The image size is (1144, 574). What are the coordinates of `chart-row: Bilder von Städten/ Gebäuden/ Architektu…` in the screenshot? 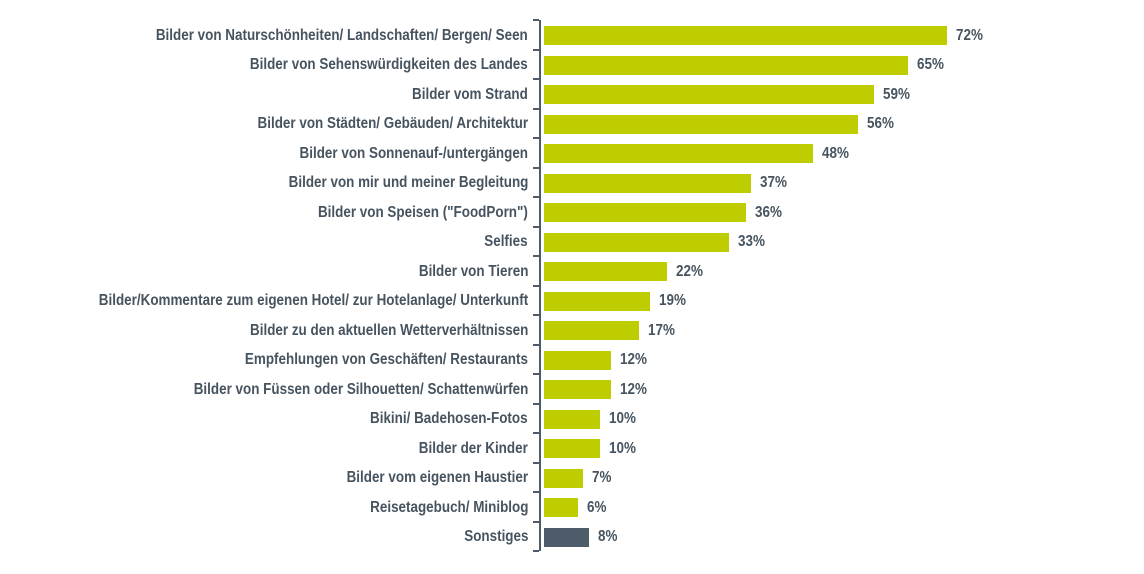 It's located at (572, 125).